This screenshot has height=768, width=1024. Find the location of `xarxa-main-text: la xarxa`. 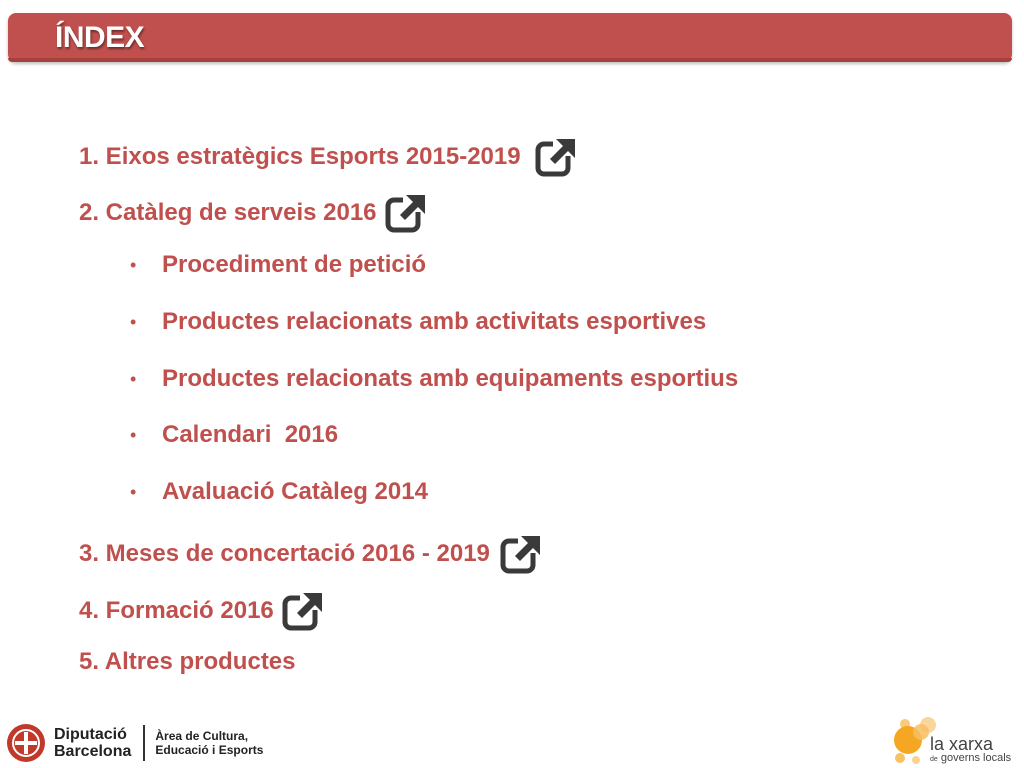

xarxa-main-text: la xarxa is located at coordinates (962, 744).